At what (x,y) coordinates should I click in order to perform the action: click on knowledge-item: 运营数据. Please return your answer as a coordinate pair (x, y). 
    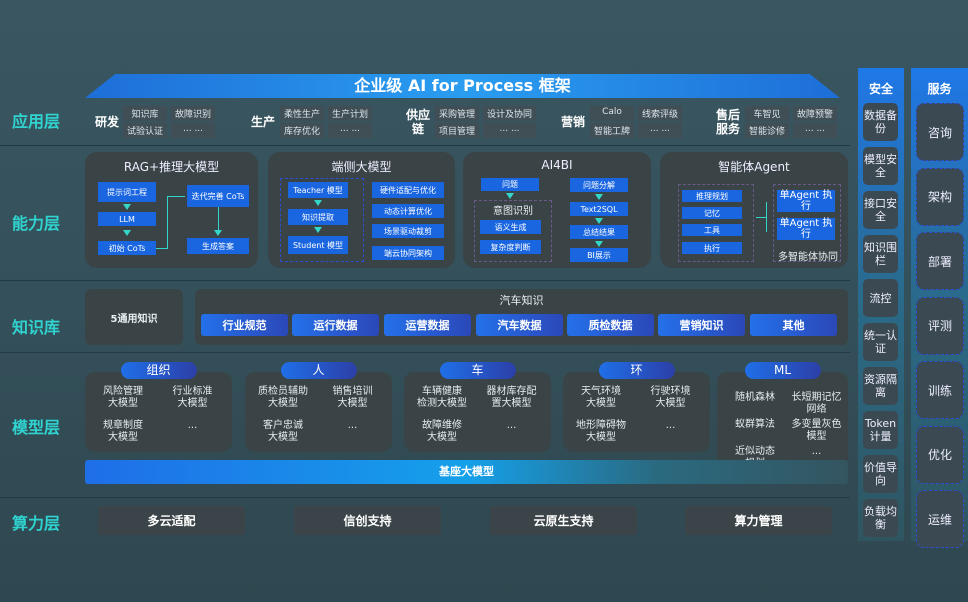
    Looking at the image, I should click on (427, 325).